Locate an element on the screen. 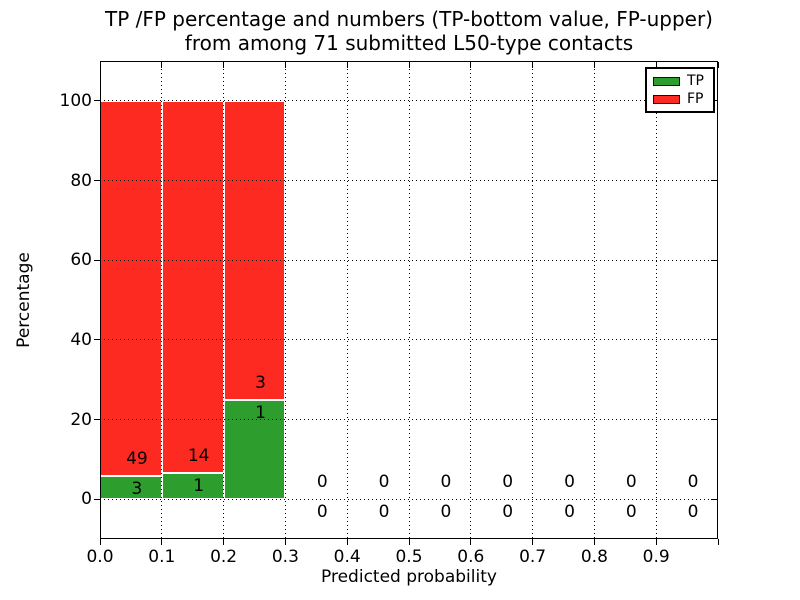  tp-count-label-8: 0 is located at coordinates (631, 512).